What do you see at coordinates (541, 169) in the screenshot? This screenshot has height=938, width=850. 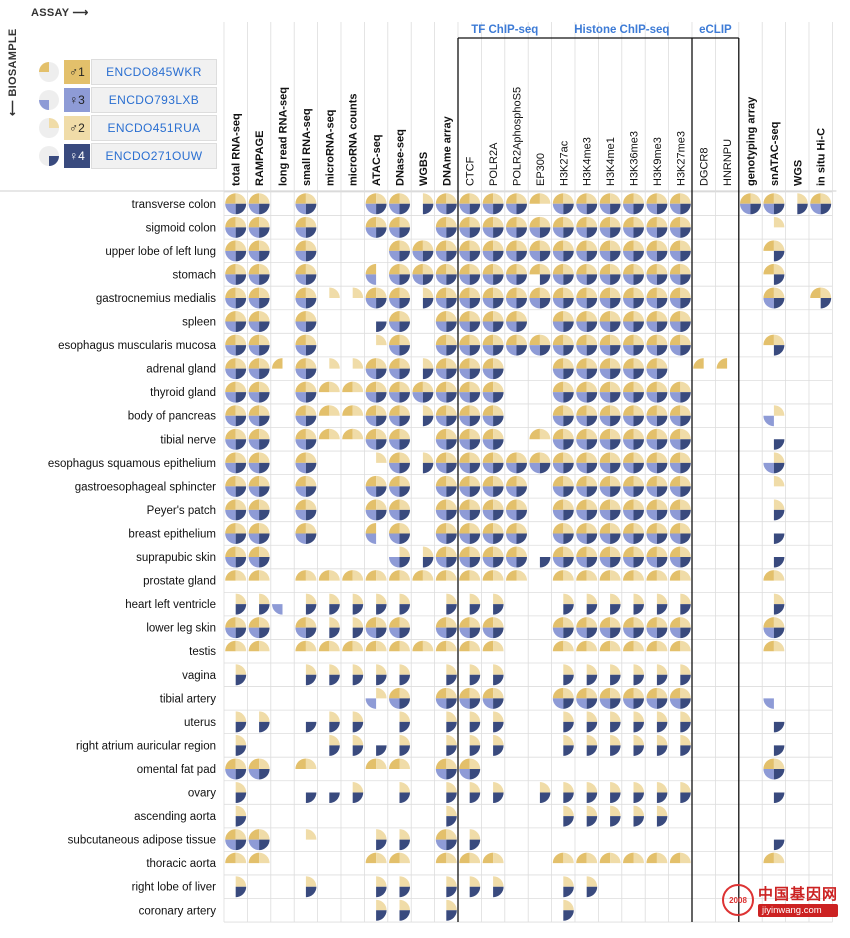 I see `assay-label: EP300` at bounding box center [541, 169].